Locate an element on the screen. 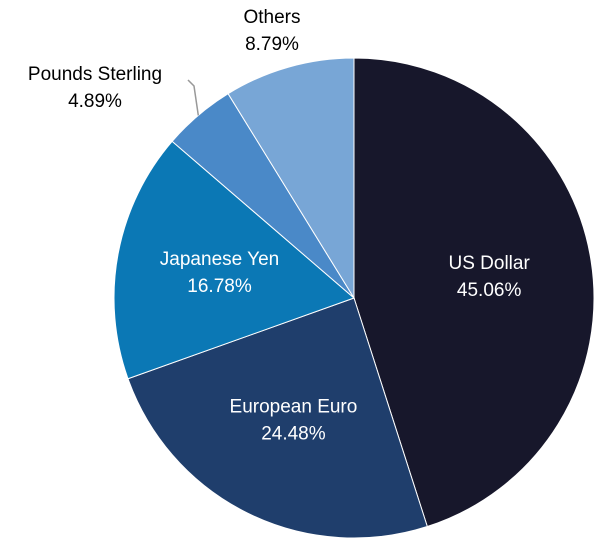 This screenshot has width=595, height=540. slice-value: 45.06% is located at coordinates (489, 290).